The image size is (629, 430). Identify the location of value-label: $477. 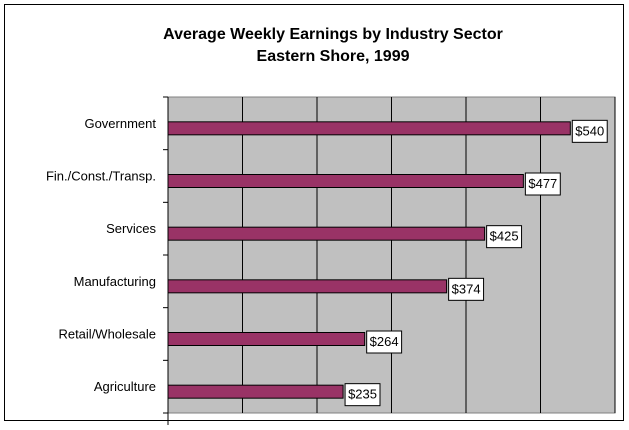
(542, 183).